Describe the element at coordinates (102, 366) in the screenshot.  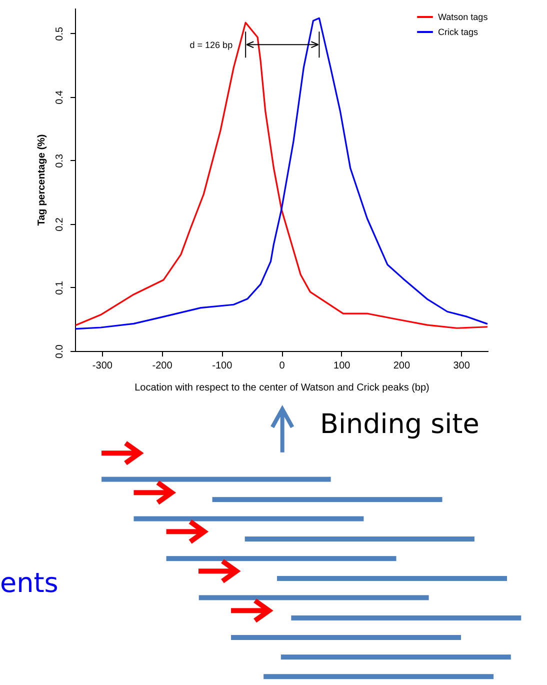
I see `x-tick-label: -300` at that location.